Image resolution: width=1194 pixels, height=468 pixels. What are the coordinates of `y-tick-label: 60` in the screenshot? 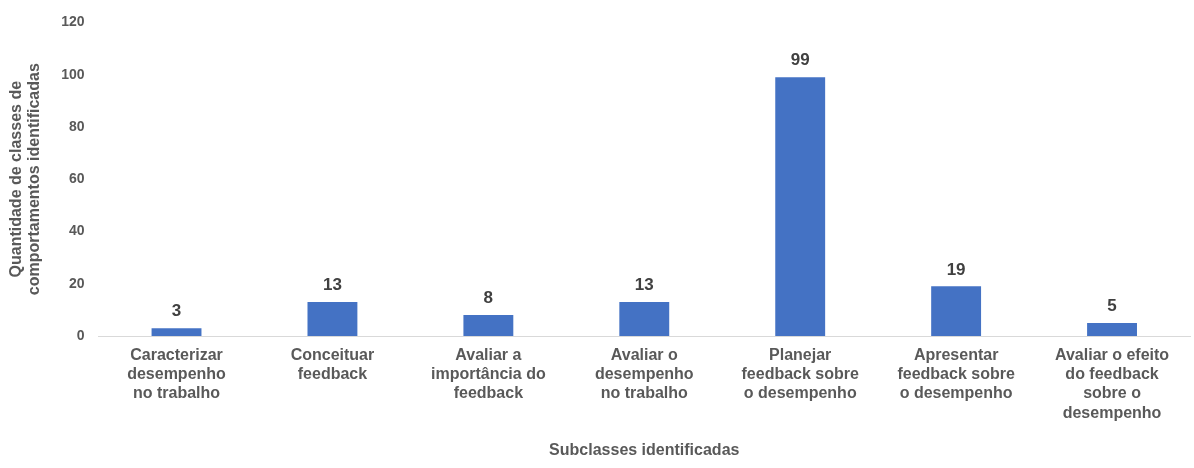 It's located at (76, 178).